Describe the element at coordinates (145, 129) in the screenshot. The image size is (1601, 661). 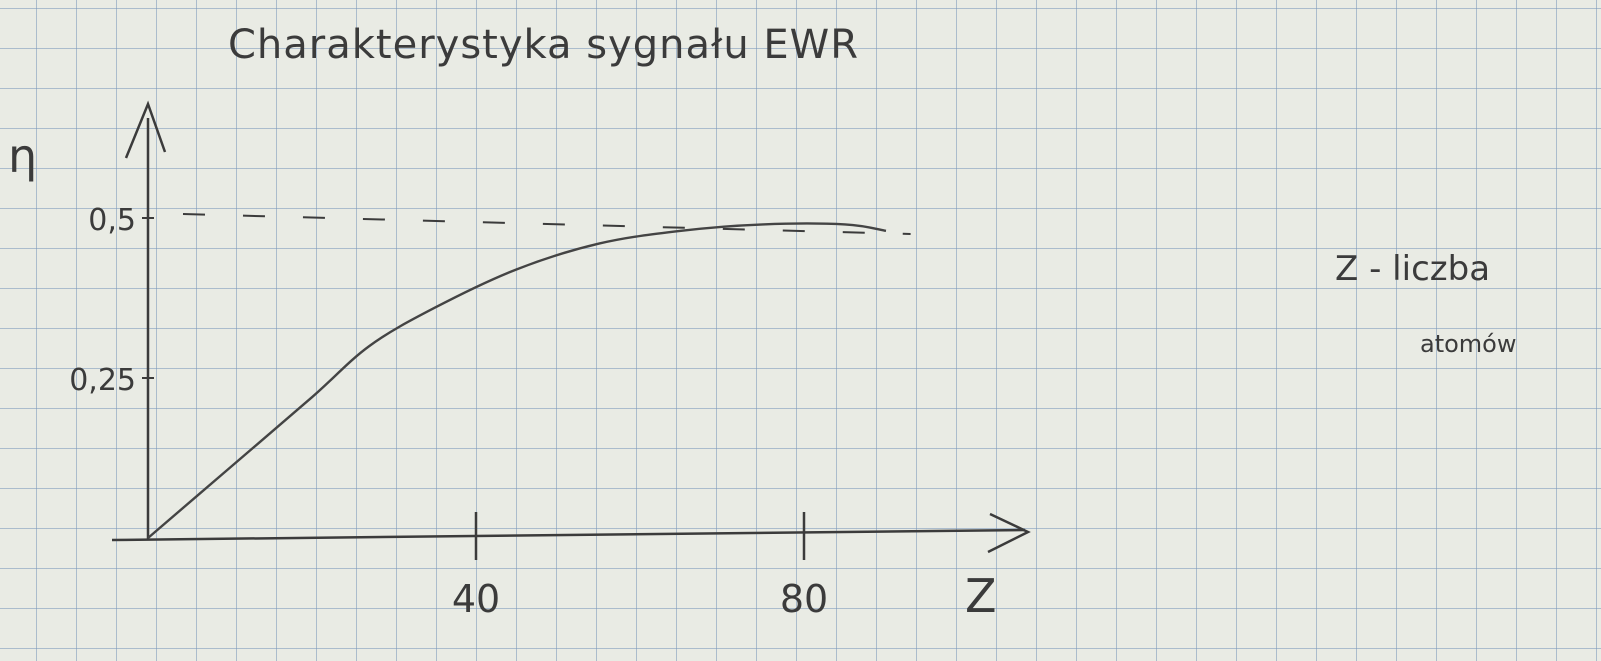
I see `y-axis-arrow` at that location.